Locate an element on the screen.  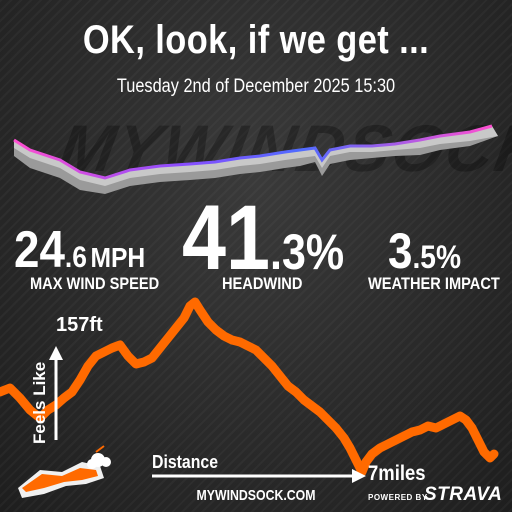
headwind-value: 41.3% is located at coordinates (263, 238).